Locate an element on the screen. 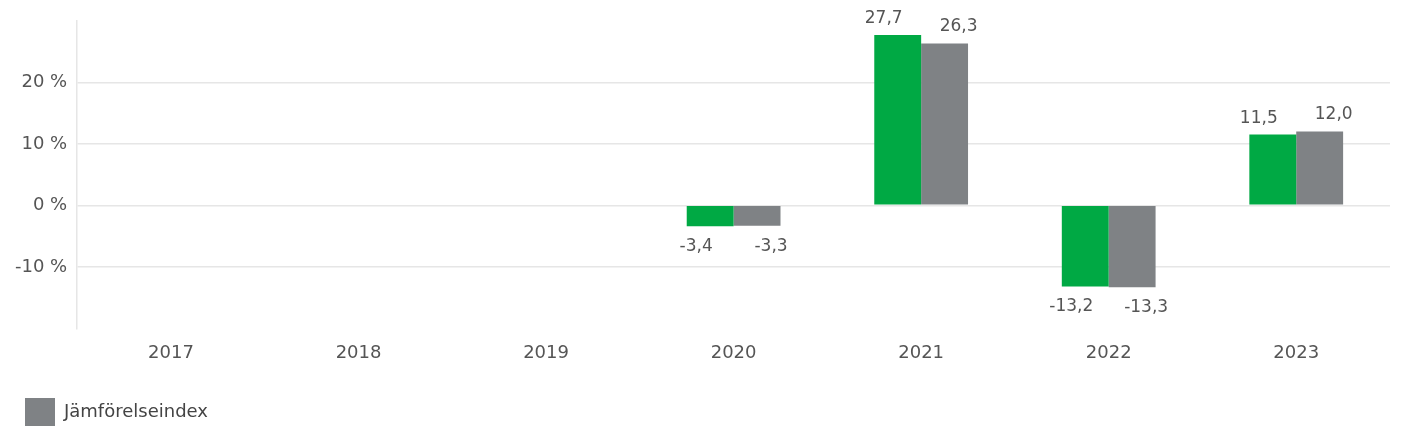  data-label: -3,4 is located at coordinates (696, 245).